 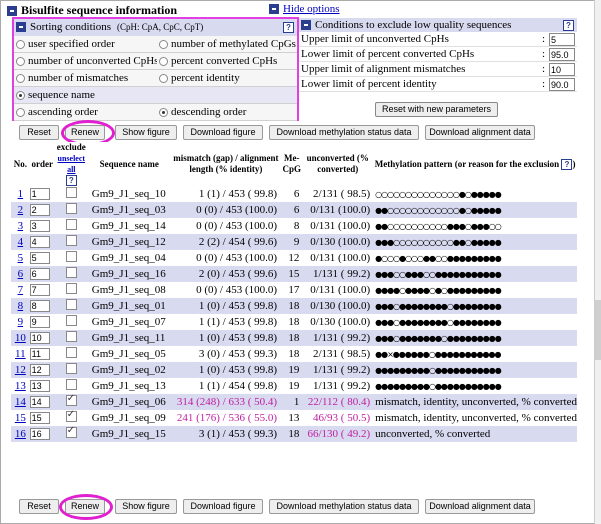 What do you see at coordinates (20, 258) in the screenshot?
I see `row-number-link: 5` at bounding box center [20, 258].